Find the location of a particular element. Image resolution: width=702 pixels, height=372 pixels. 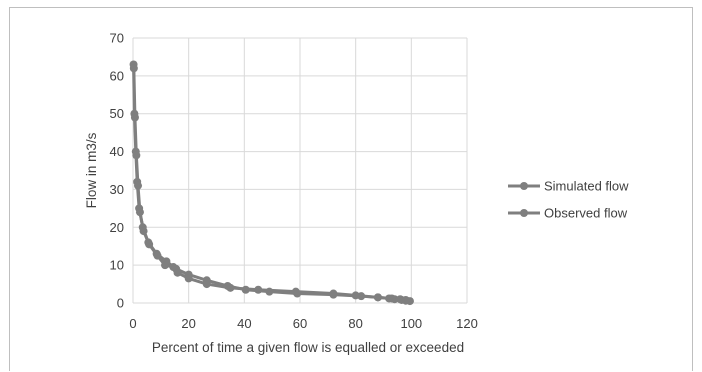

x-tick-label: 100 is located at coordinates (411, 323).